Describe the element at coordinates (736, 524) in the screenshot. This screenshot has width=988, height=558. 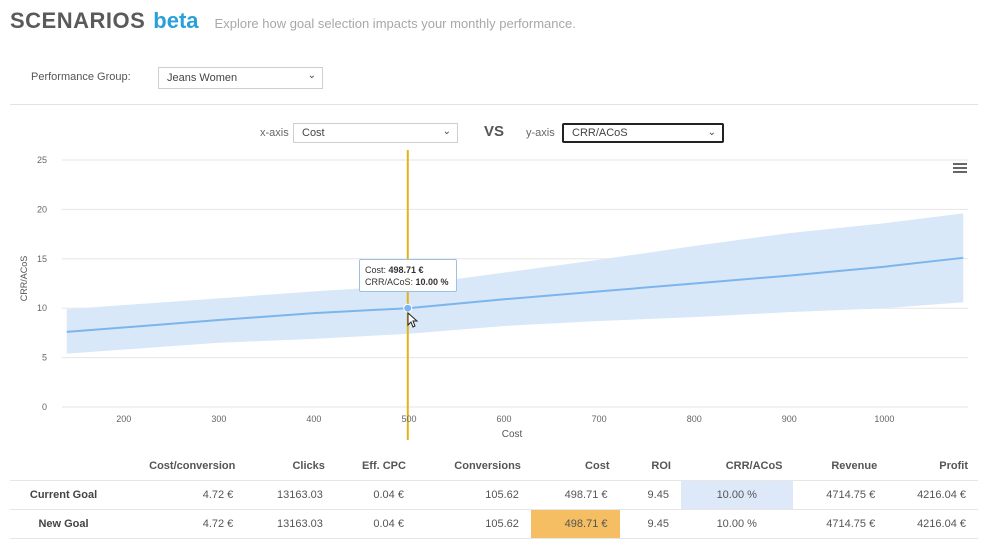
I see `table-cell: 10.00 %` at that location.